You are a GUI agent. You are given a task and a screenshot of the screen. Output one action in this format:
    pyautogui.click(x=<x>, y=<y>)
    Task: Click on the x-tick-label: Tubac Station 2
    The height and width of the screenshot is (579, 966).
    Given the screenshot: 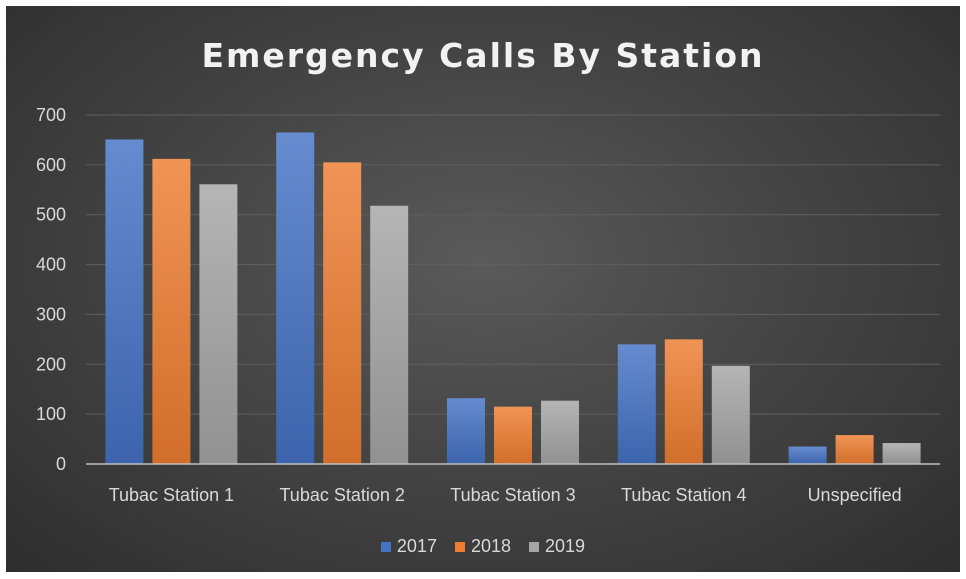 What is the action you would take?
    pyautogui.click(x=341, y=495)
    